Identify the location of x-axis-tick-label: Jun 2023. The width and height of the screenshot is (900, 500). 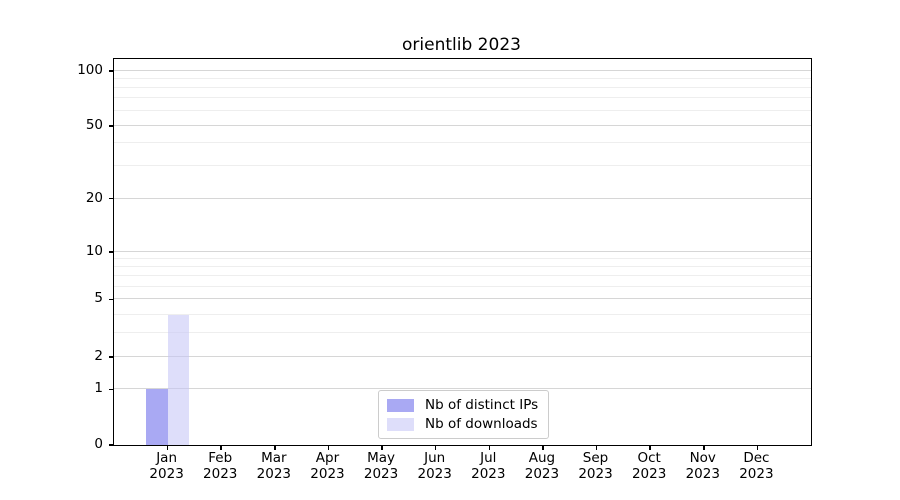
(435, 466).